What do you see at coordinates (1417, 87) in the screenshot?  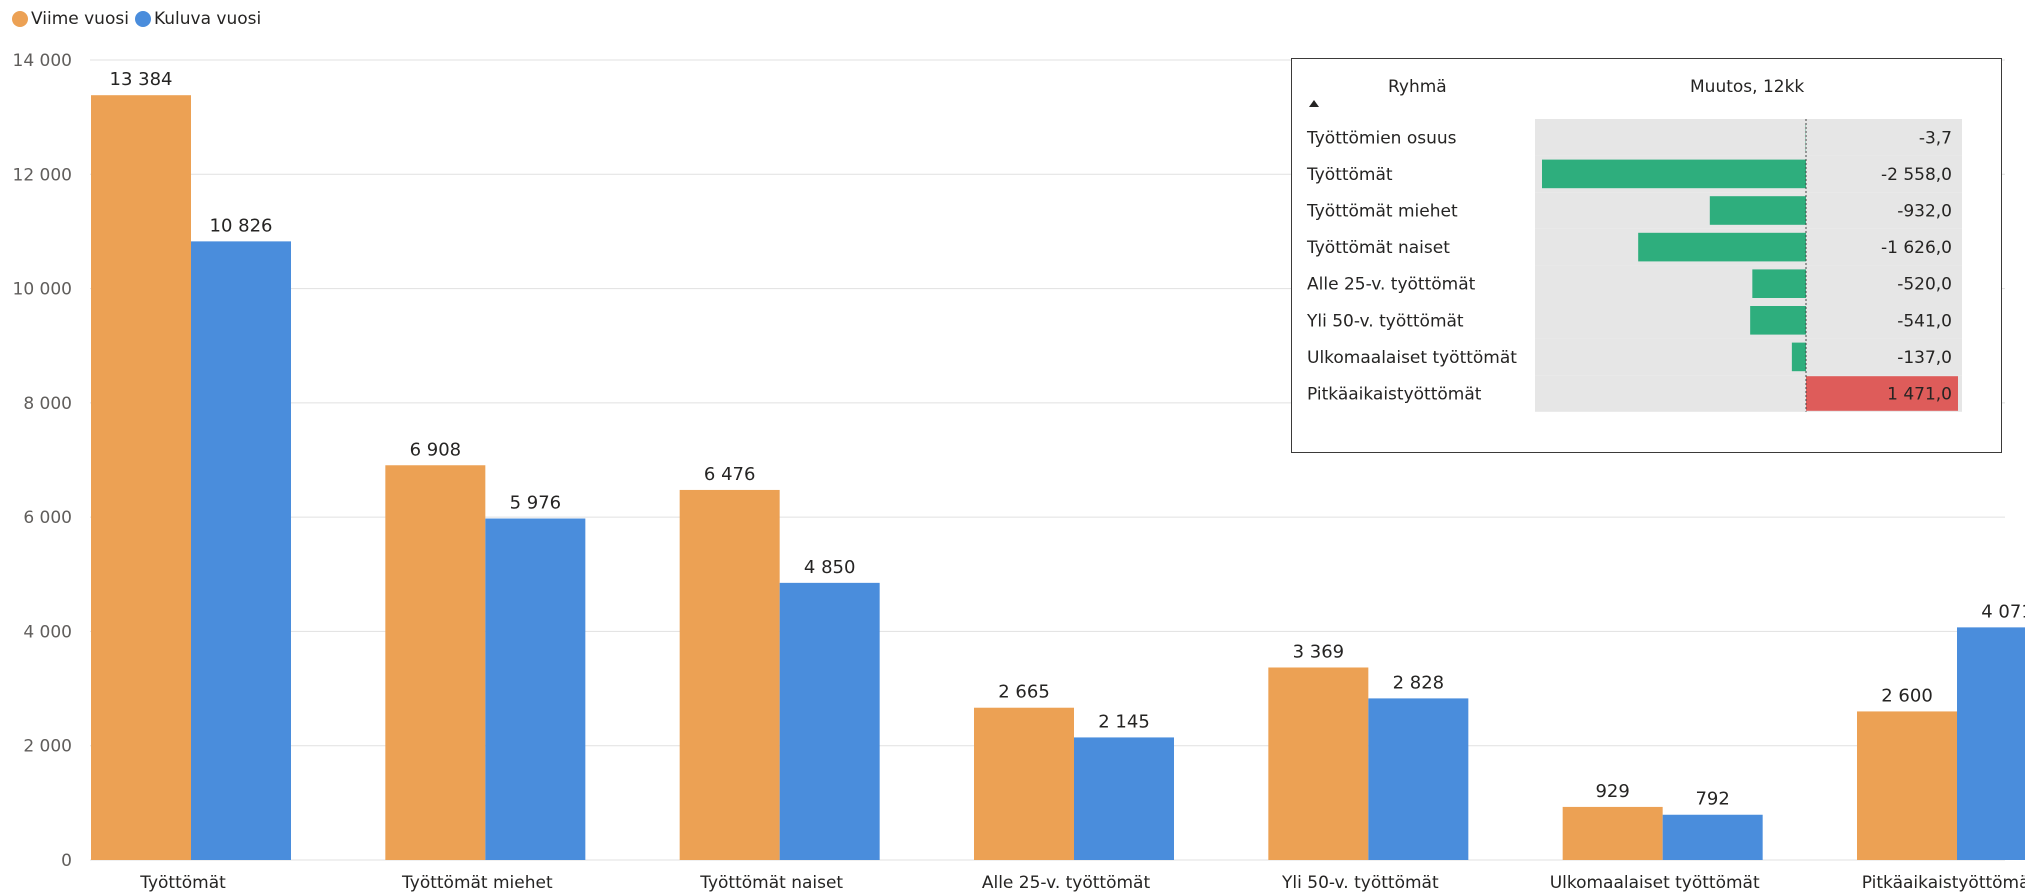 I see `column-header-group: Ryhmä` at bounding box center [1417, 87].